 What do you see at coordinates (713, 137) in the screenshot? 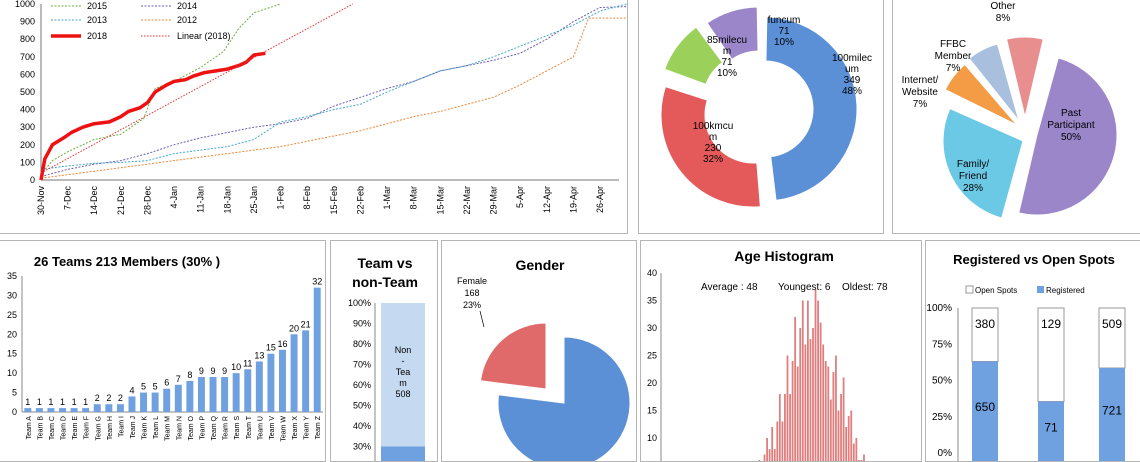
I see `slice-label: m` at bounding box center [713, 137].